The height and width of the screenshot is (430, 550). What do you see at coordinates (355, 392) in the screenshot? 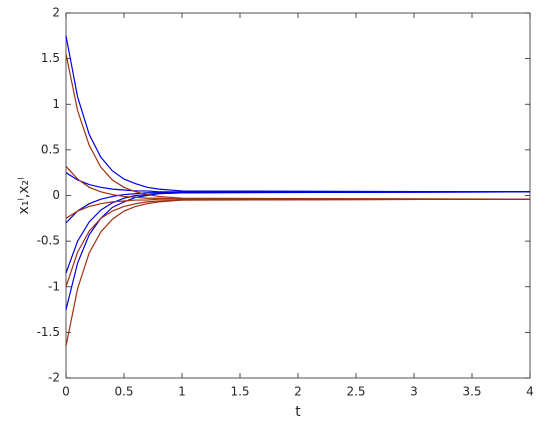
I see `x-tick-label: 2.5` at bounding box center [355, 392].